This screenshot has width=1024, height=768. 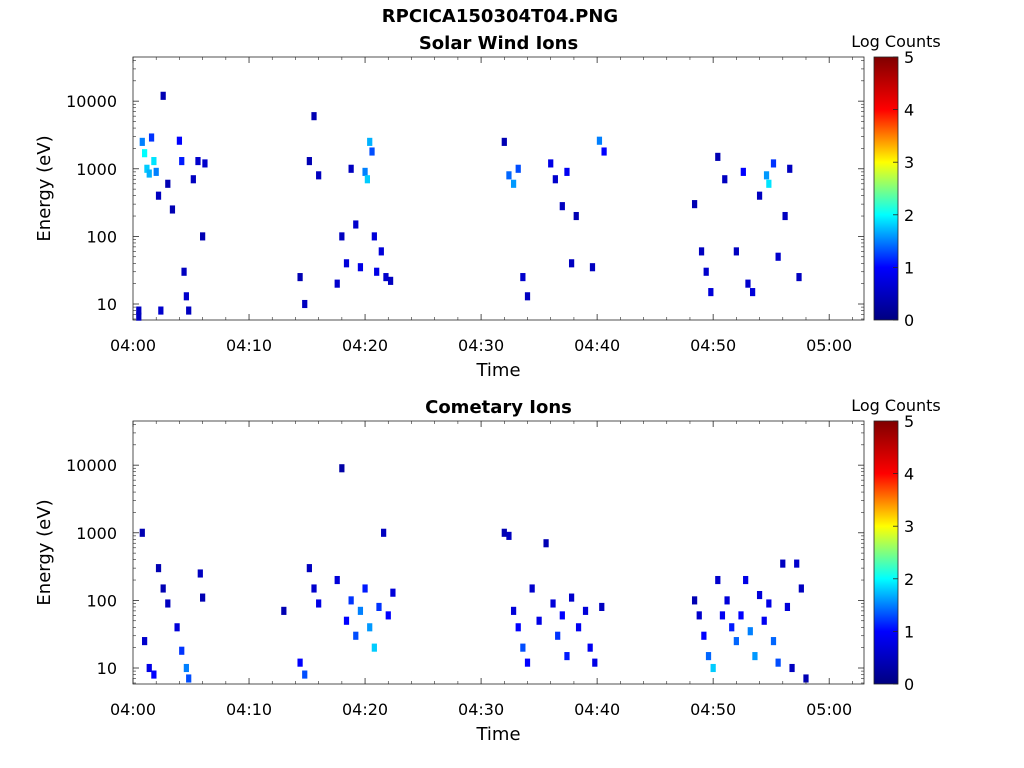 What do you see at coordinates (133, 345) in the screenshot?
I see `x-tick-label: 04:00` at bounding box center [133, 345].